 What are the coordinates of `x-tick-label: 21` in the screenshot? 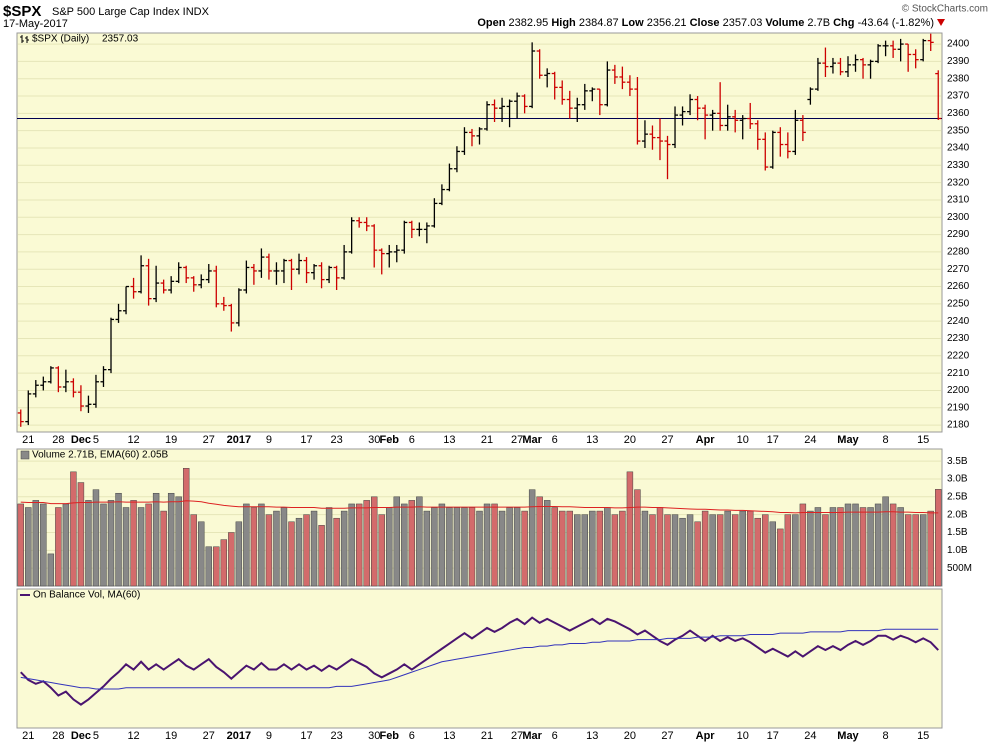 It's located at (487, 440).